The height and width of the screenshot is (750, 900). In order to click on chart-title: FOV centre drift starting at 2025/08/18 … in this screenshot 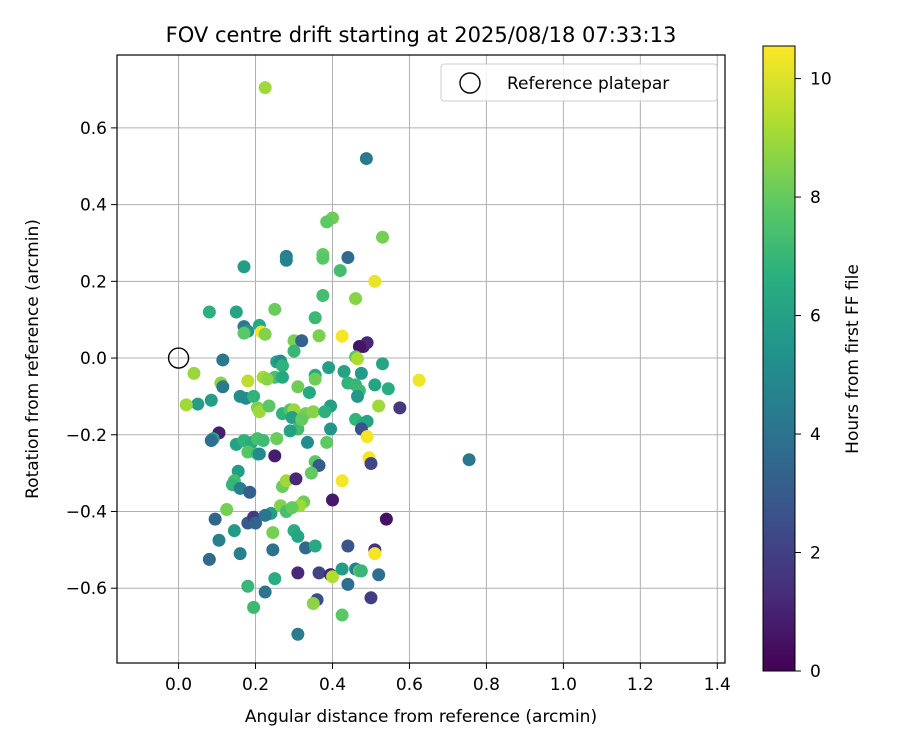, I will do `click(421, 35)`.